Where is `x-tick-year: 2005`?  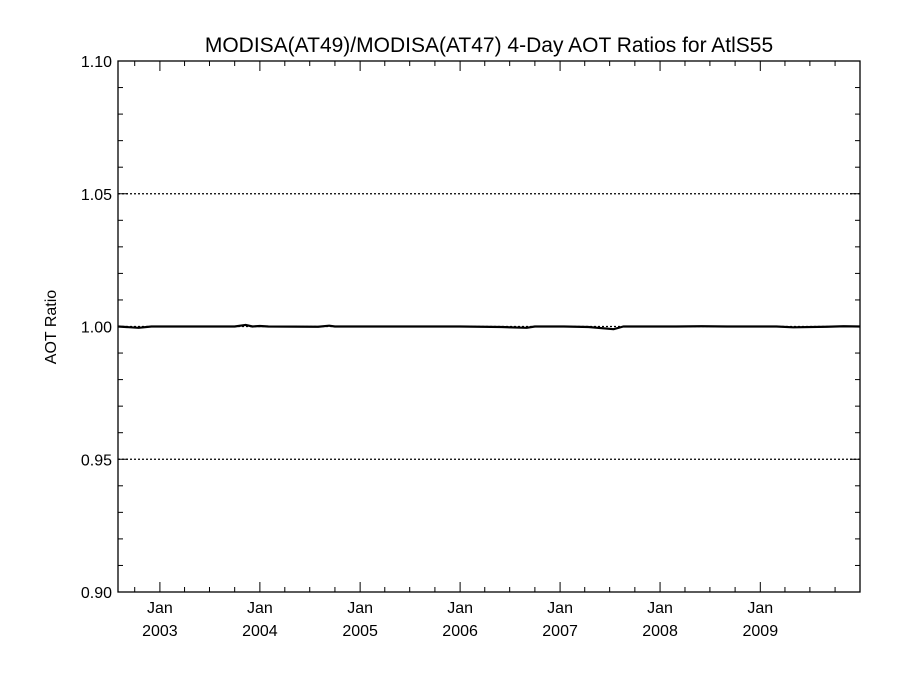
x-tick-year: 2005 is located at coordinates (360, 631).